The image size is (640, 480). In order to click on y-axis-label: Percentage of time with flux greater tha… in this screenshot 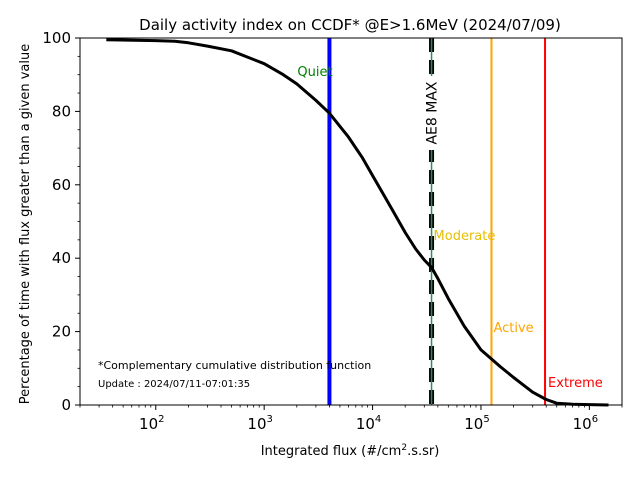, I will do `click(25, 224)`.